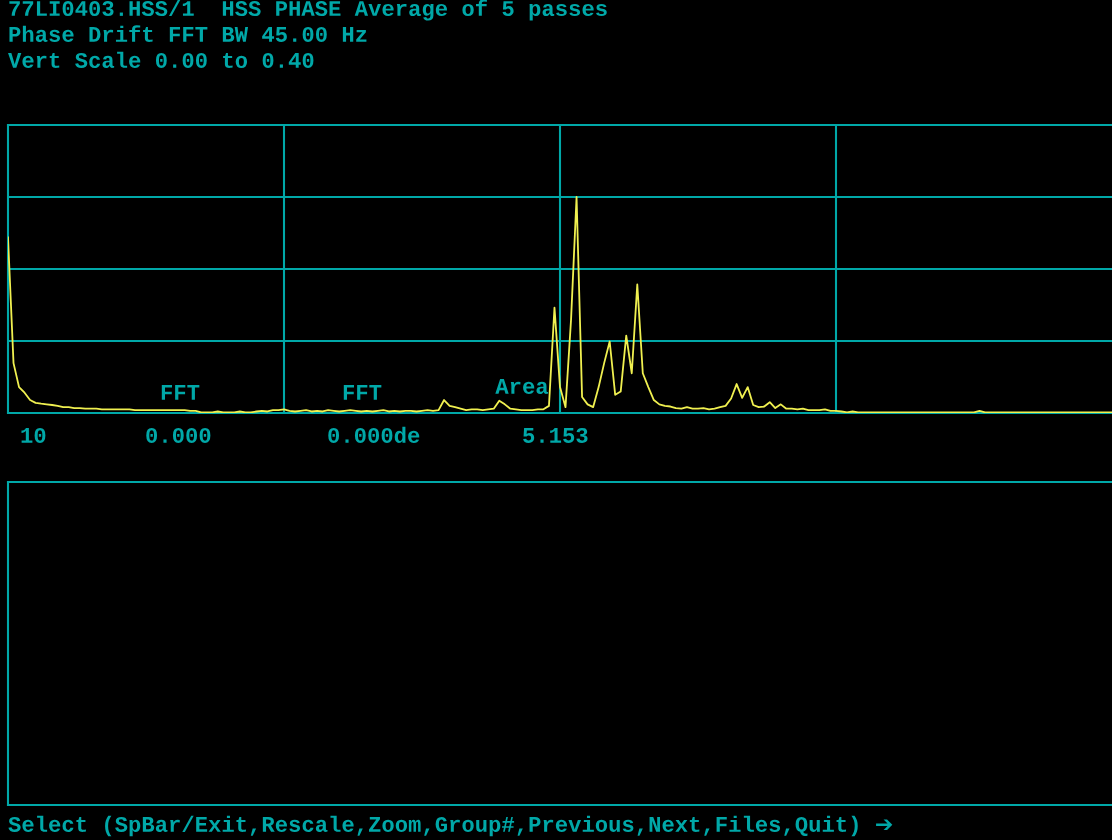 The height and width of the screenshot is (840, 1112). I want to click on text: 10, so click(33, 435).